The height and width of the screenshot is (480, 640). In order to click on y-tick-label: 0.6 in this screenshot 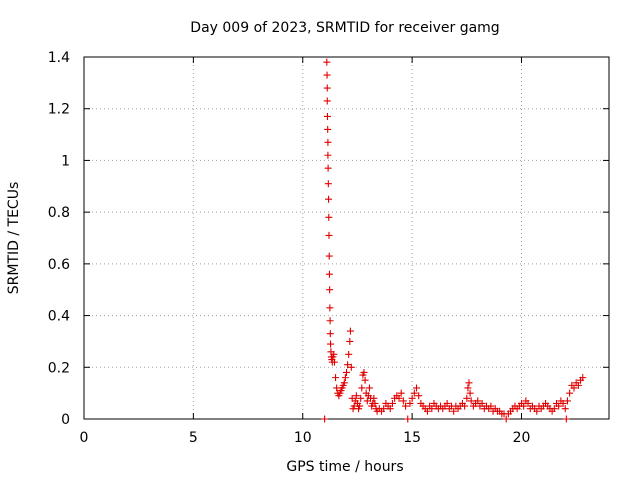, I will do `click(59, 265)`.